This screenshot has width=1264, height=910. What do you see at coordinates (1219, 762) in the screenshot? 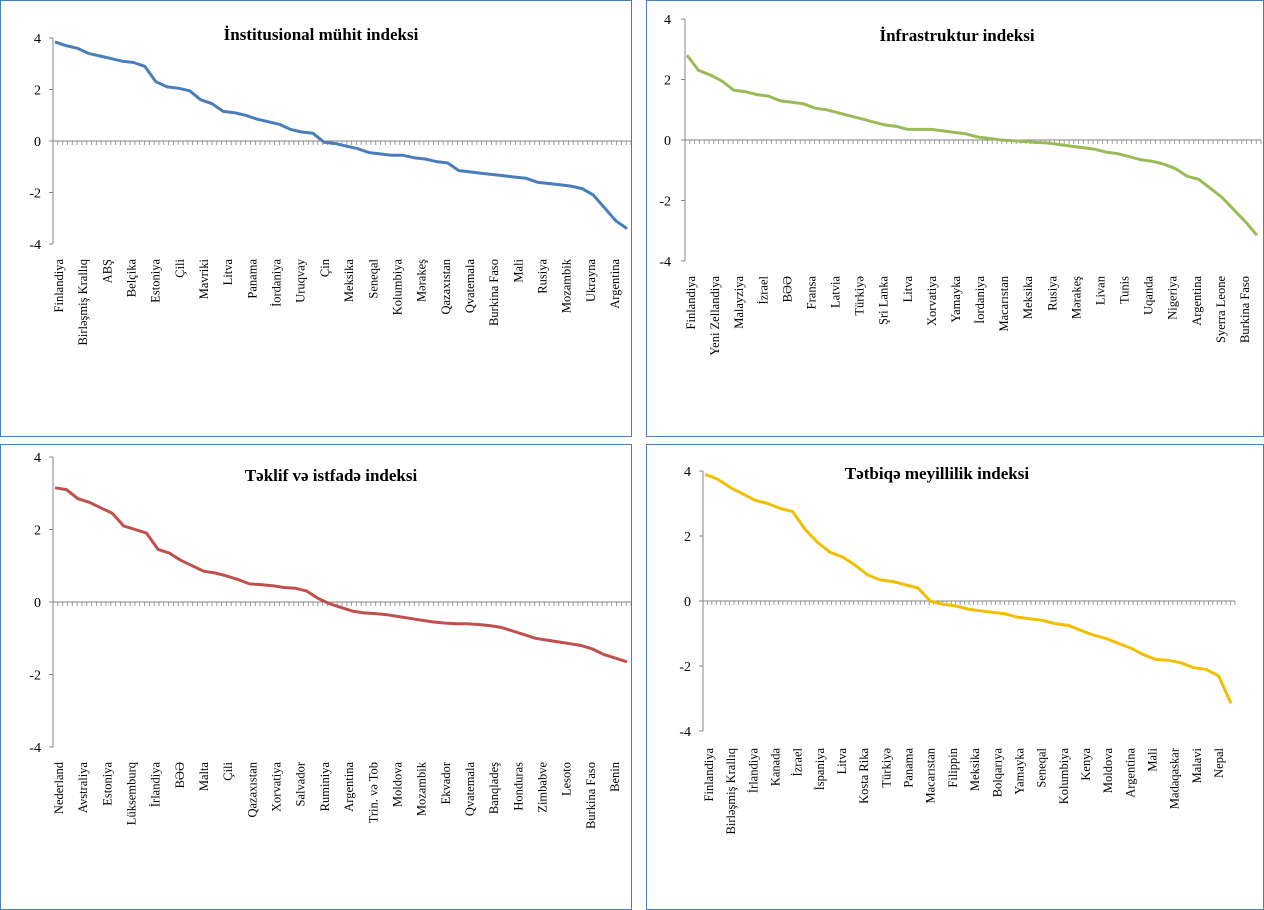
I see `x-category-label: Nepal` at bounding box center [1219, 762].